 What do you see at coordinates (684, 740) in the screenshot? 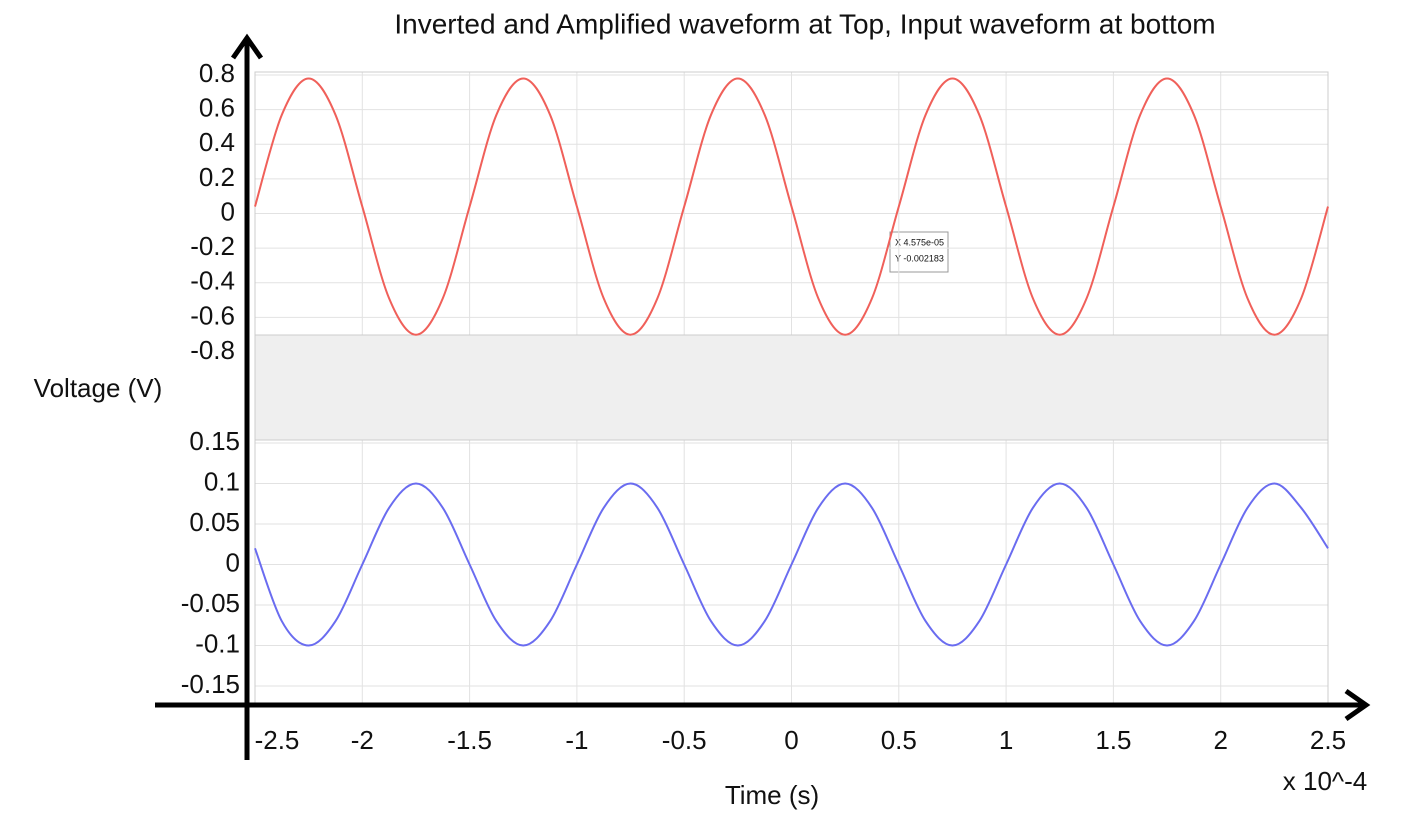
I see `x-tick-label: -0.5` at bounding box center [684, 740].